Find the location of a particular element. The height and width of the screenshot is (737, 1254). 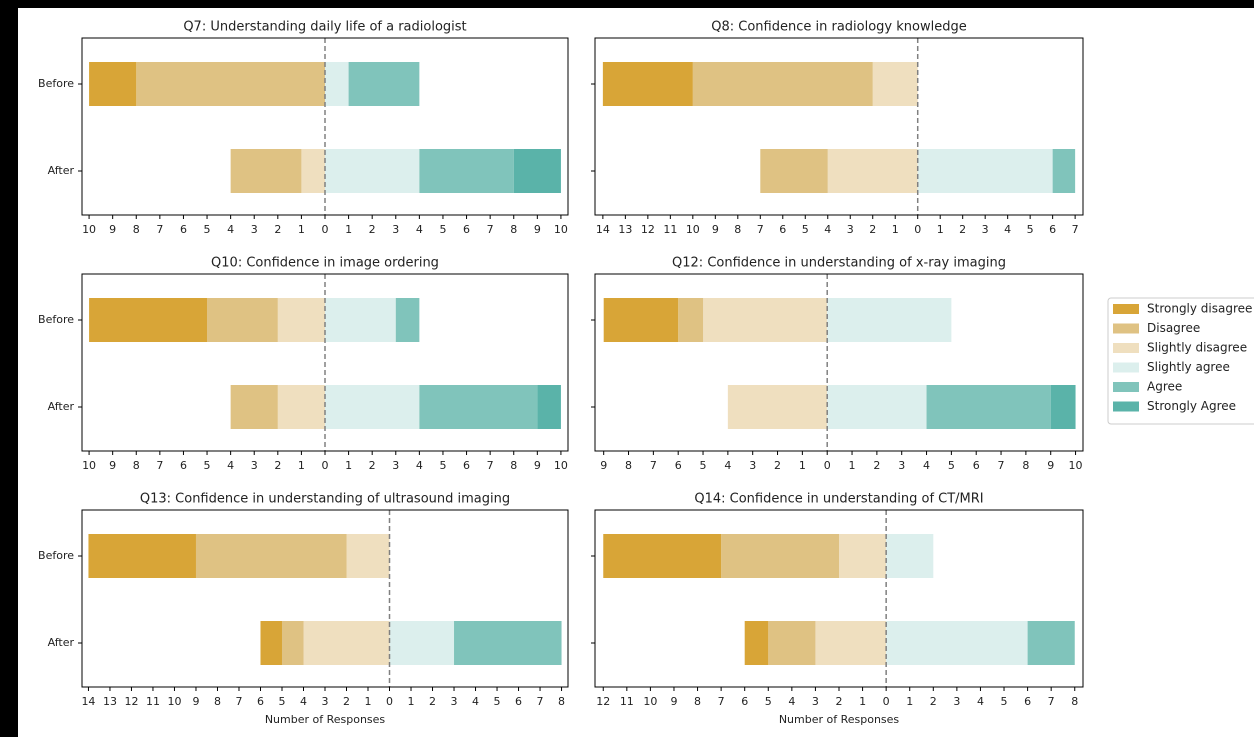

chart-title: Q10: Confidence in image ordering is located at coordinates (325, 263).